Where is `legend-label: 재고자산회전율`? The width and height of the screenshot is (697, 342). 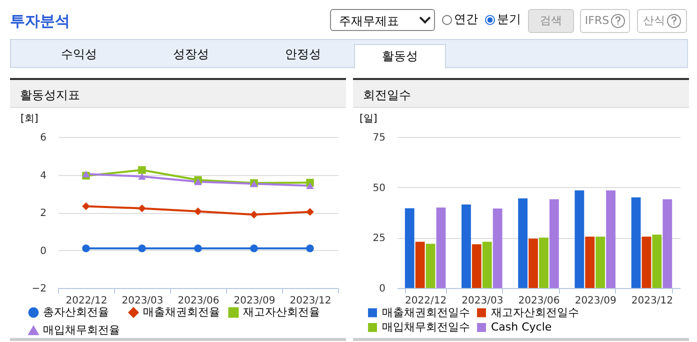
legend-label: 재고자산회전율 is located at coordinates (281, 312).